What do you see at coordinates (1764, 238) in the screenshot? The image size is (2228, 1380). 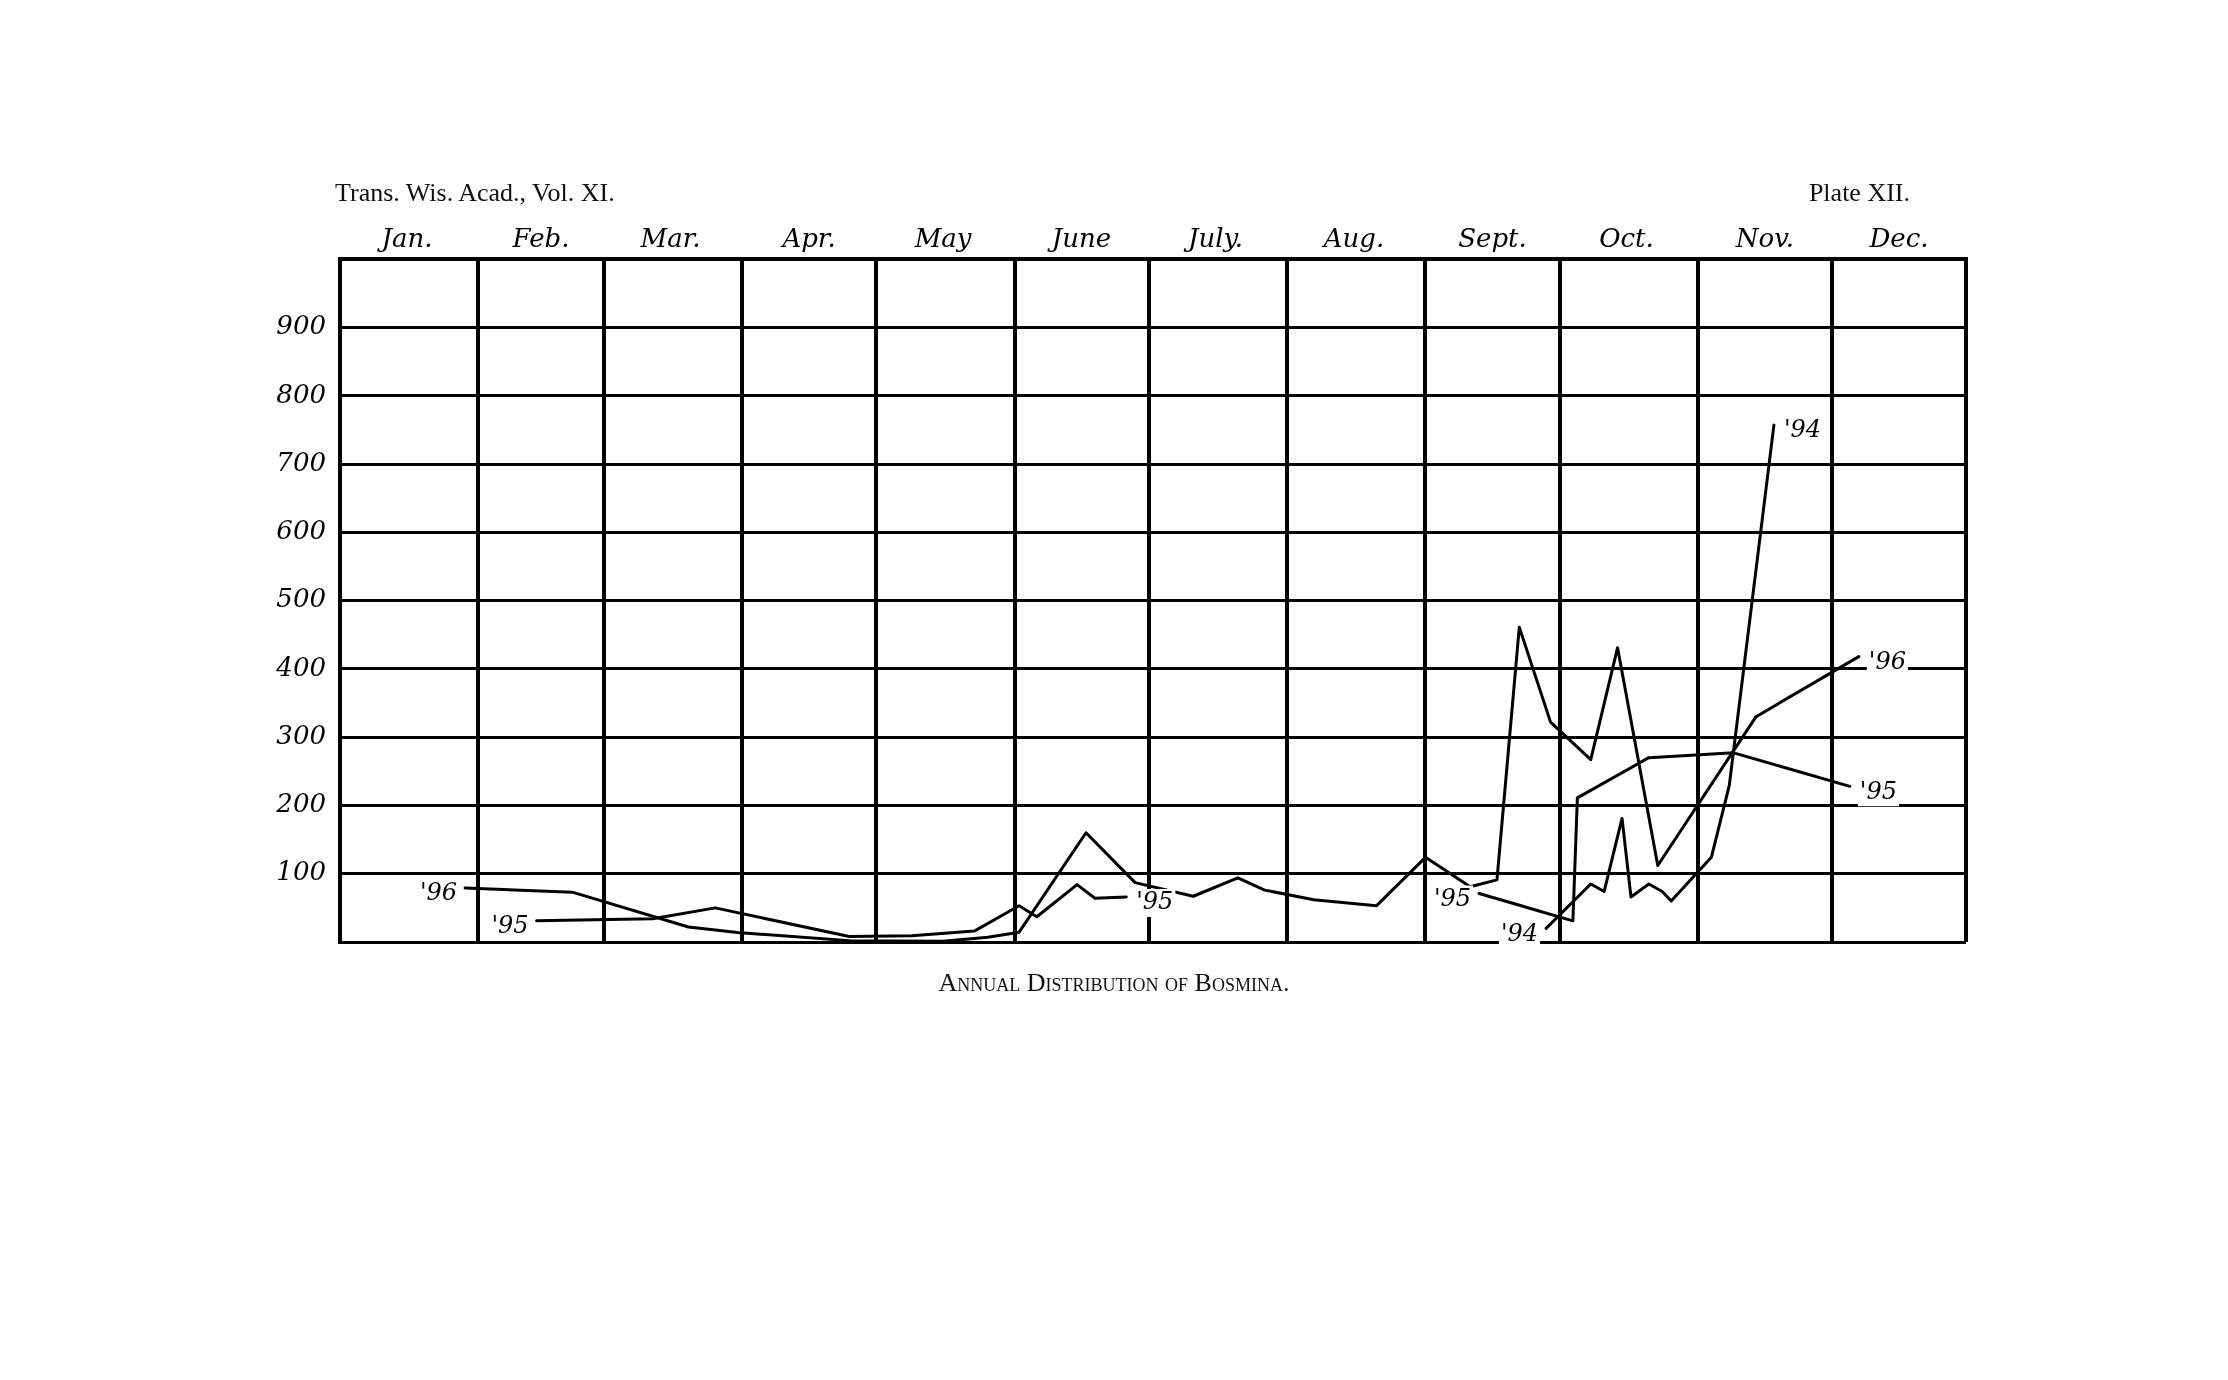 I see `x-tick-label: Nov.` at bounding box center [1764, 238].